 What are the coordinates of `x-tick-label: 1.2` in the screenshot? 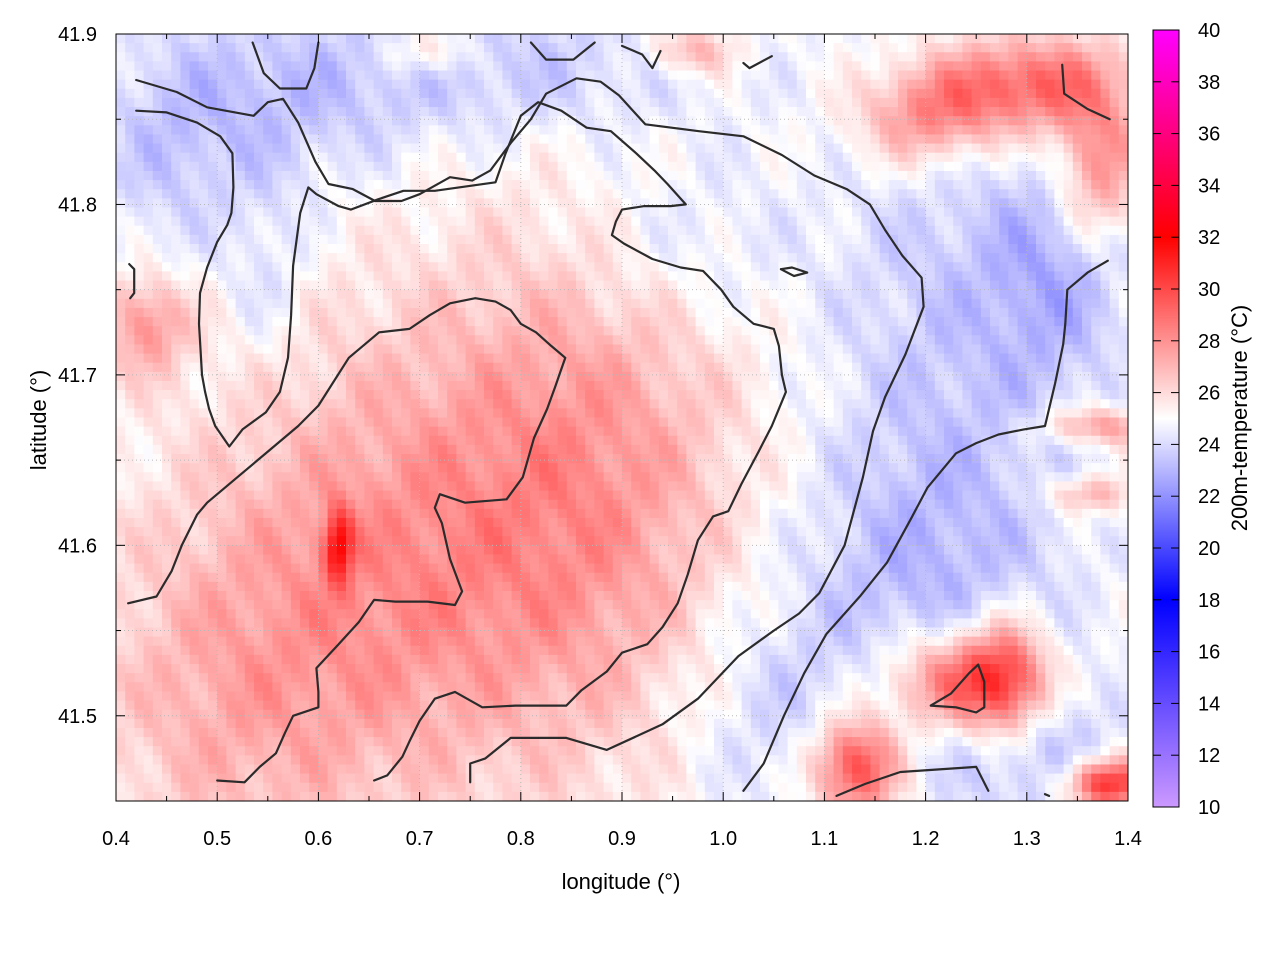 It's located at (926, 839).